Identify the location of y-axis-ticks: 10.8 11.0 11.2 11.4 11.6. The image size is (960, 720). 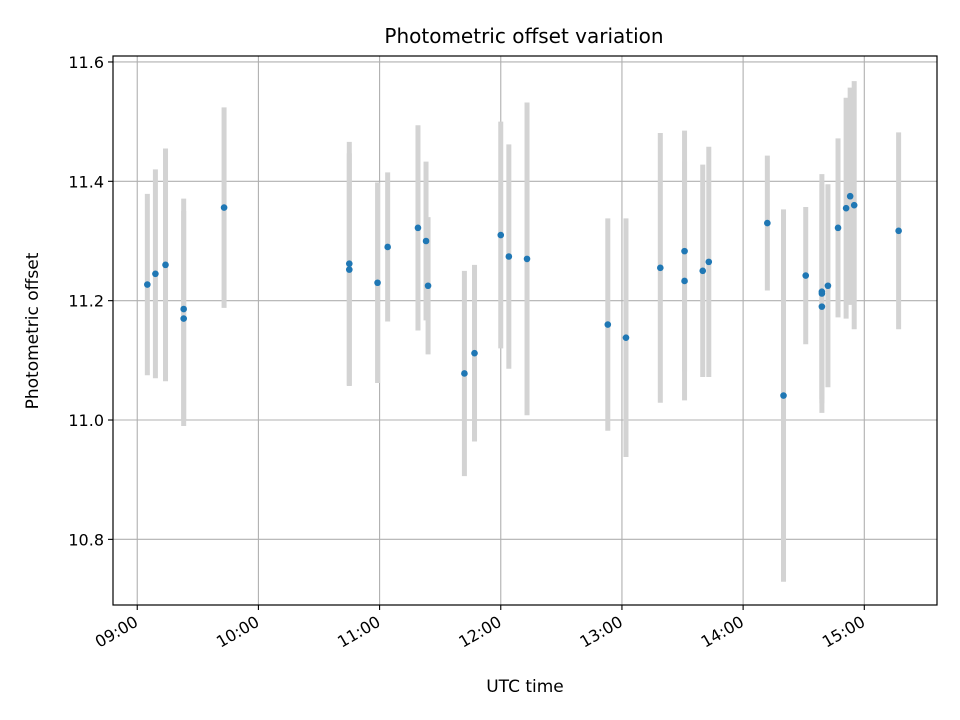
(90, 301).